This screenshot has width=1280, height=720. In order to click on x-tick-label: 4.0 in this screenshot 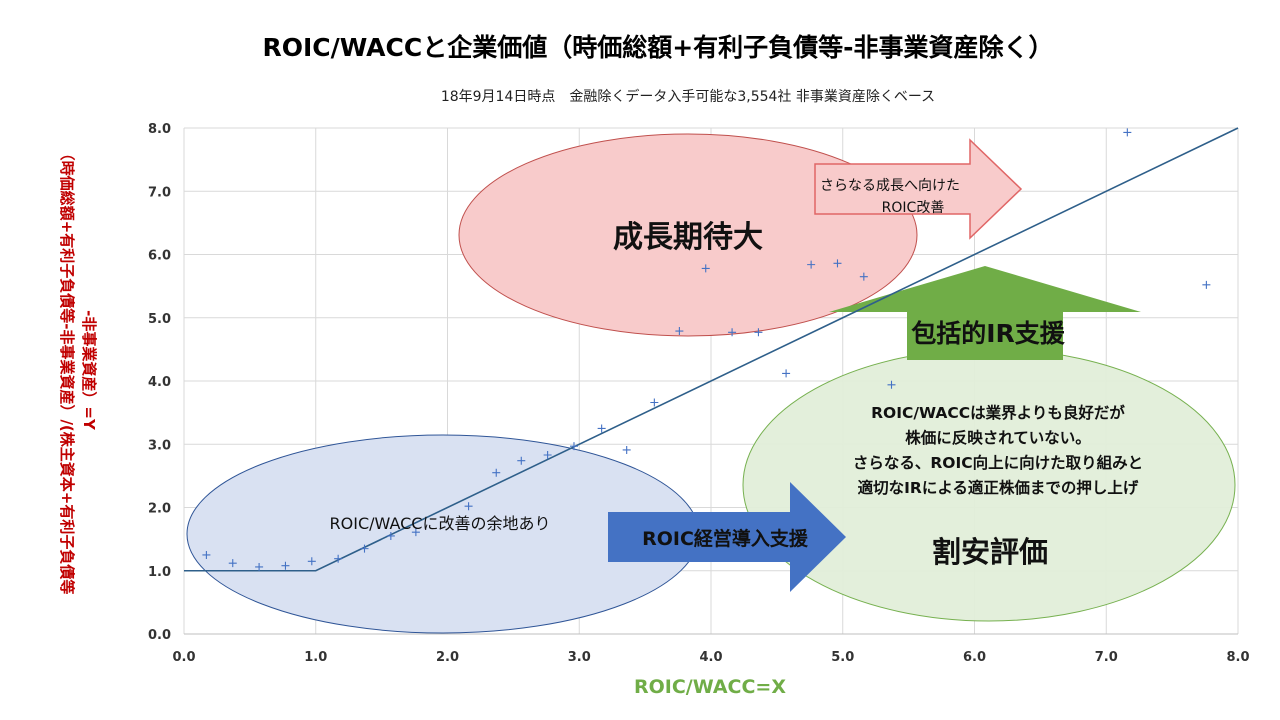, I will do `click(710, 657)`.